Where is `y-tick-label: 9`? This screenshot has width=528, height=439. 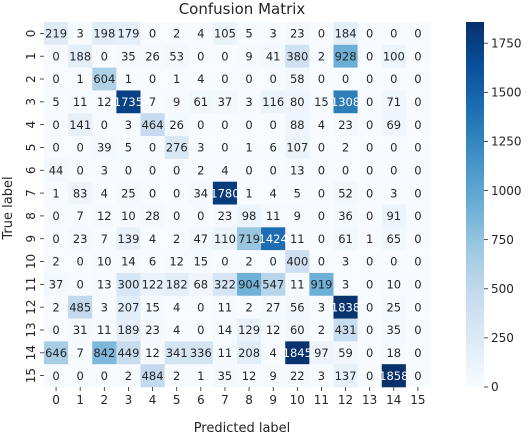 y-tick-label: 9 is located at coordinates (31, 239).